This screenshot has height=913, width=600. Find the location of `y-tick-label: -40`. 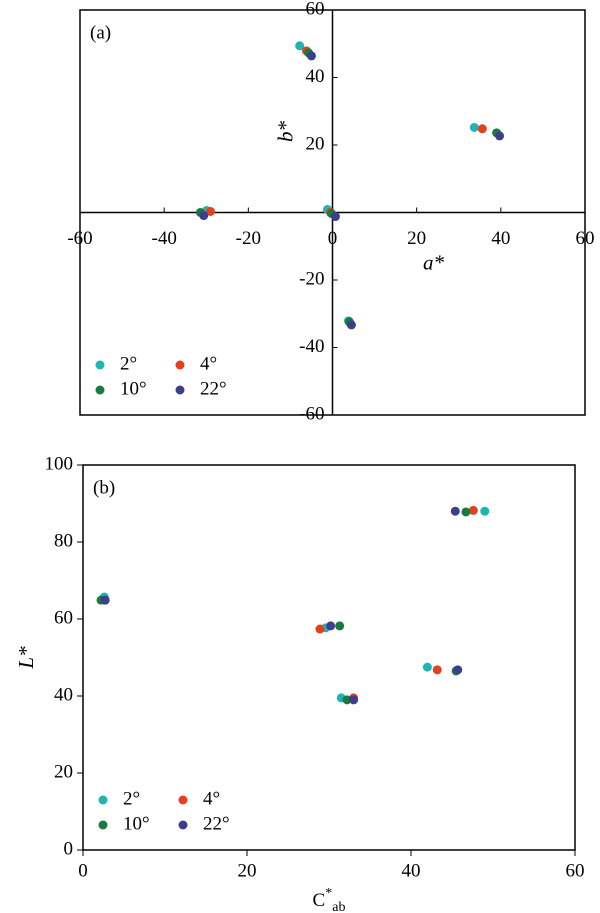

y-tick-label: -40 is located at coordinates (311, 346).